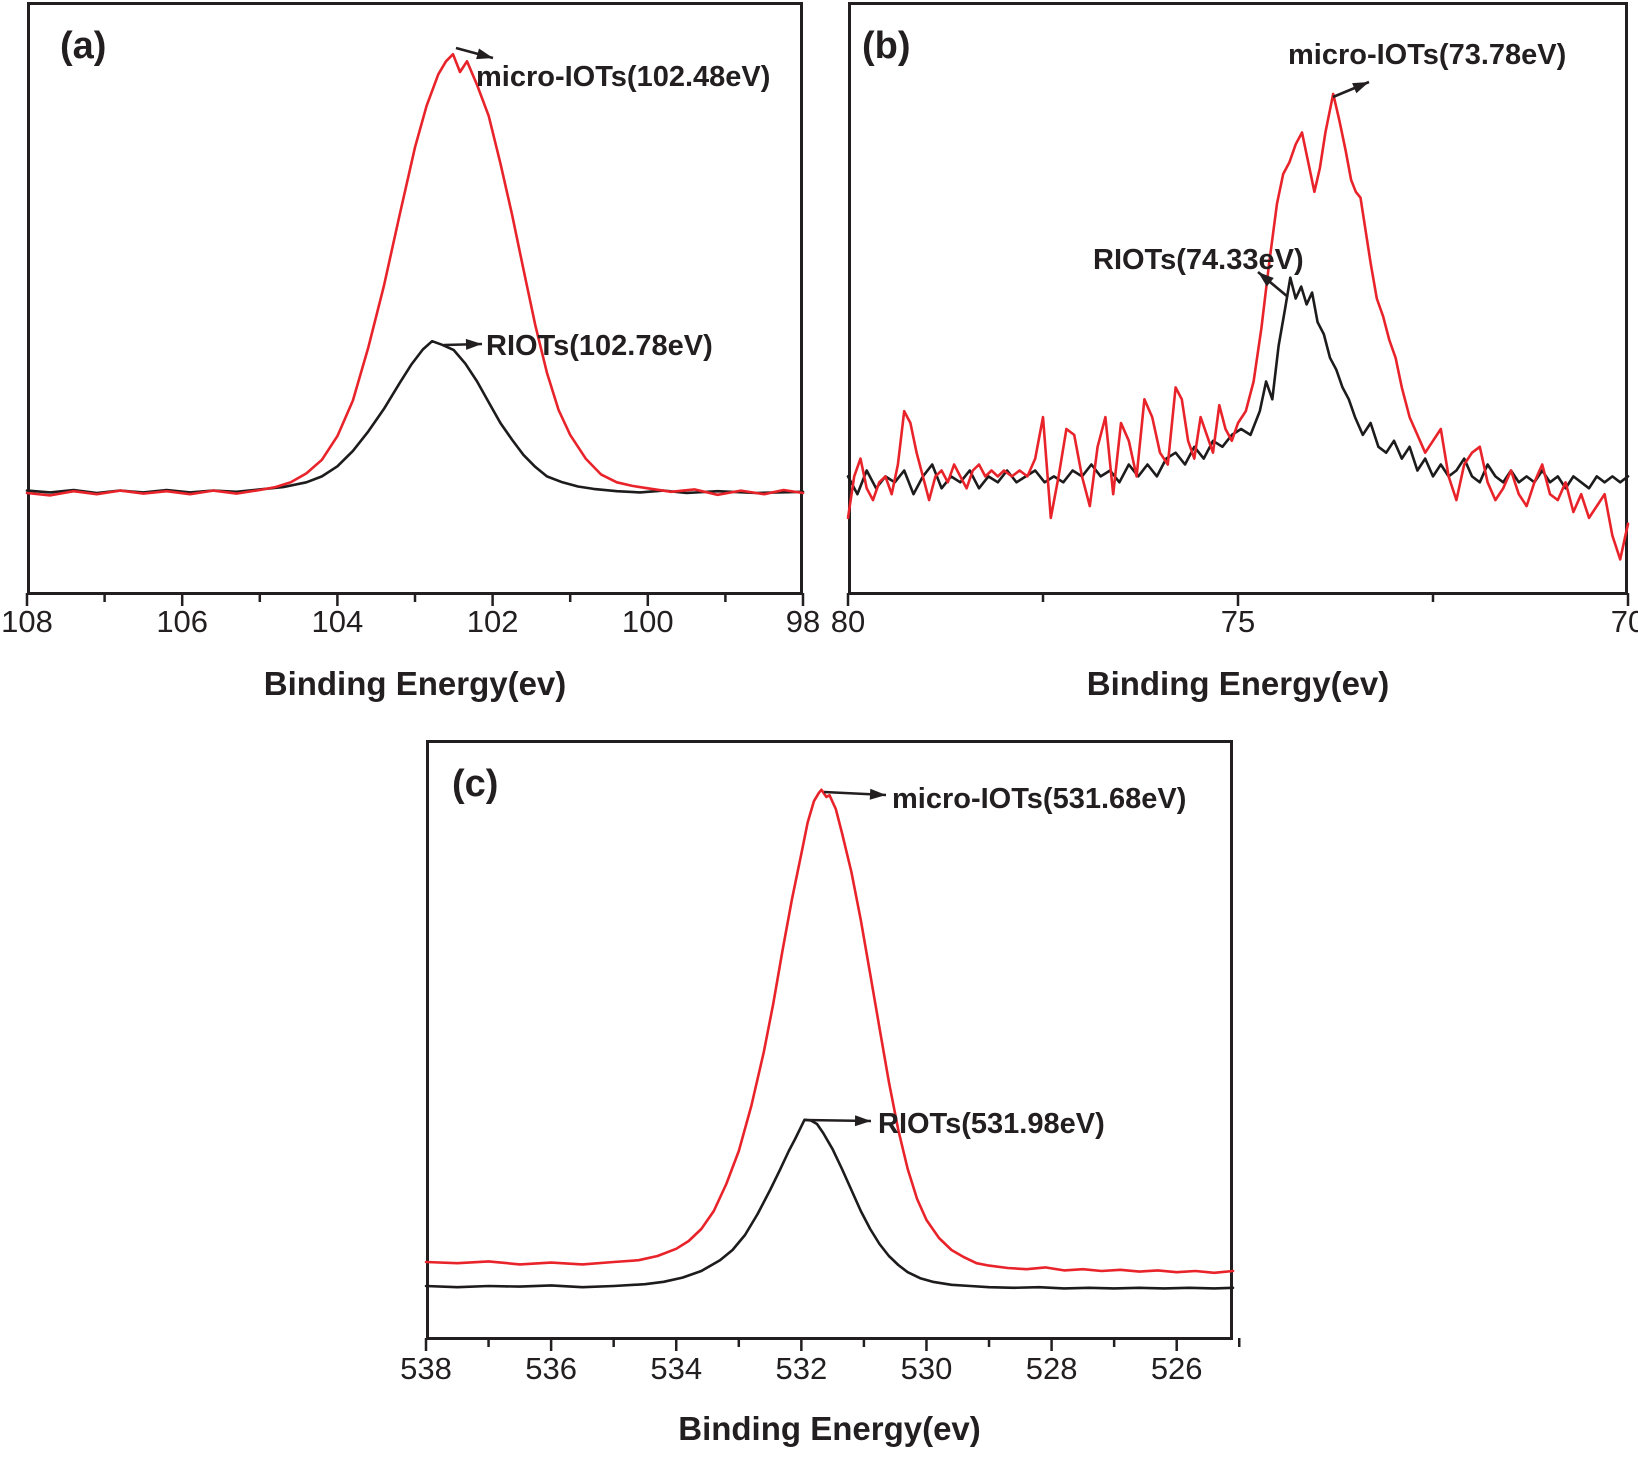  I want to click on x-axis-title-a: Binding Energy(ev), so click(415, 683).